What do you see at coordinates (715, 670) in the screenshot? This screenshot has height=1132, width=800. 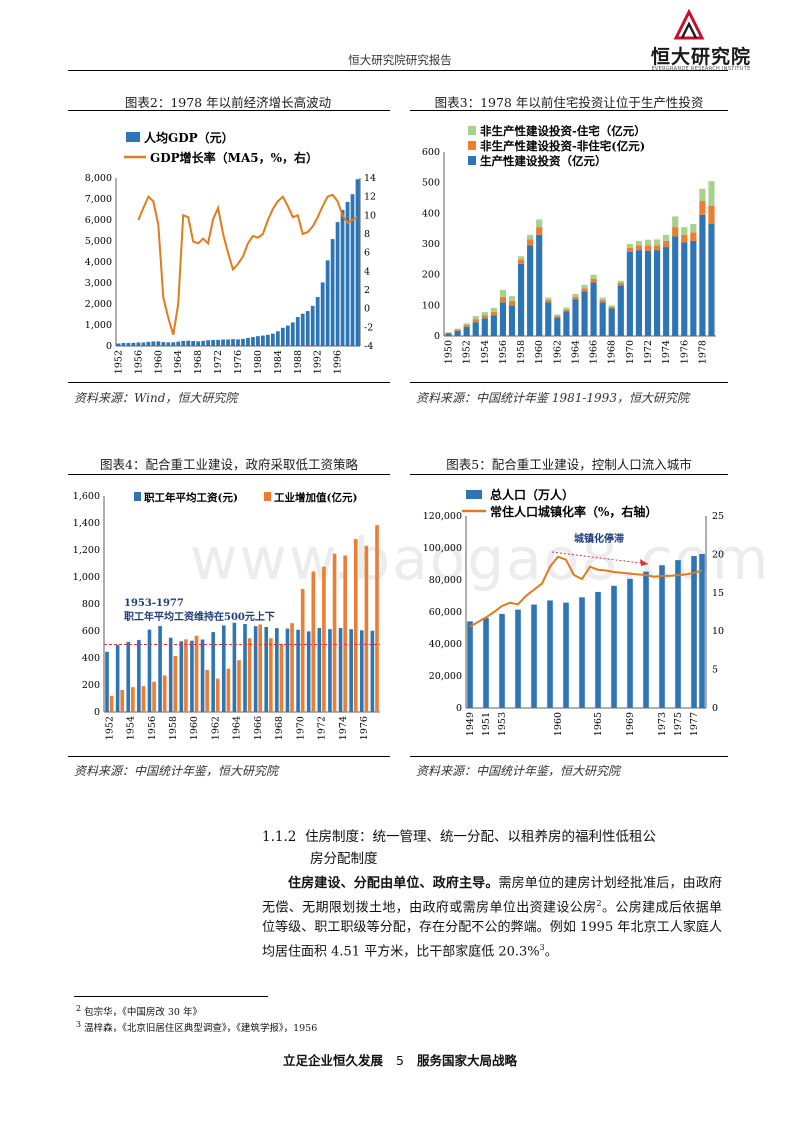 I see `fig5-ytick-right: 5` at bounding box center [715, 670].